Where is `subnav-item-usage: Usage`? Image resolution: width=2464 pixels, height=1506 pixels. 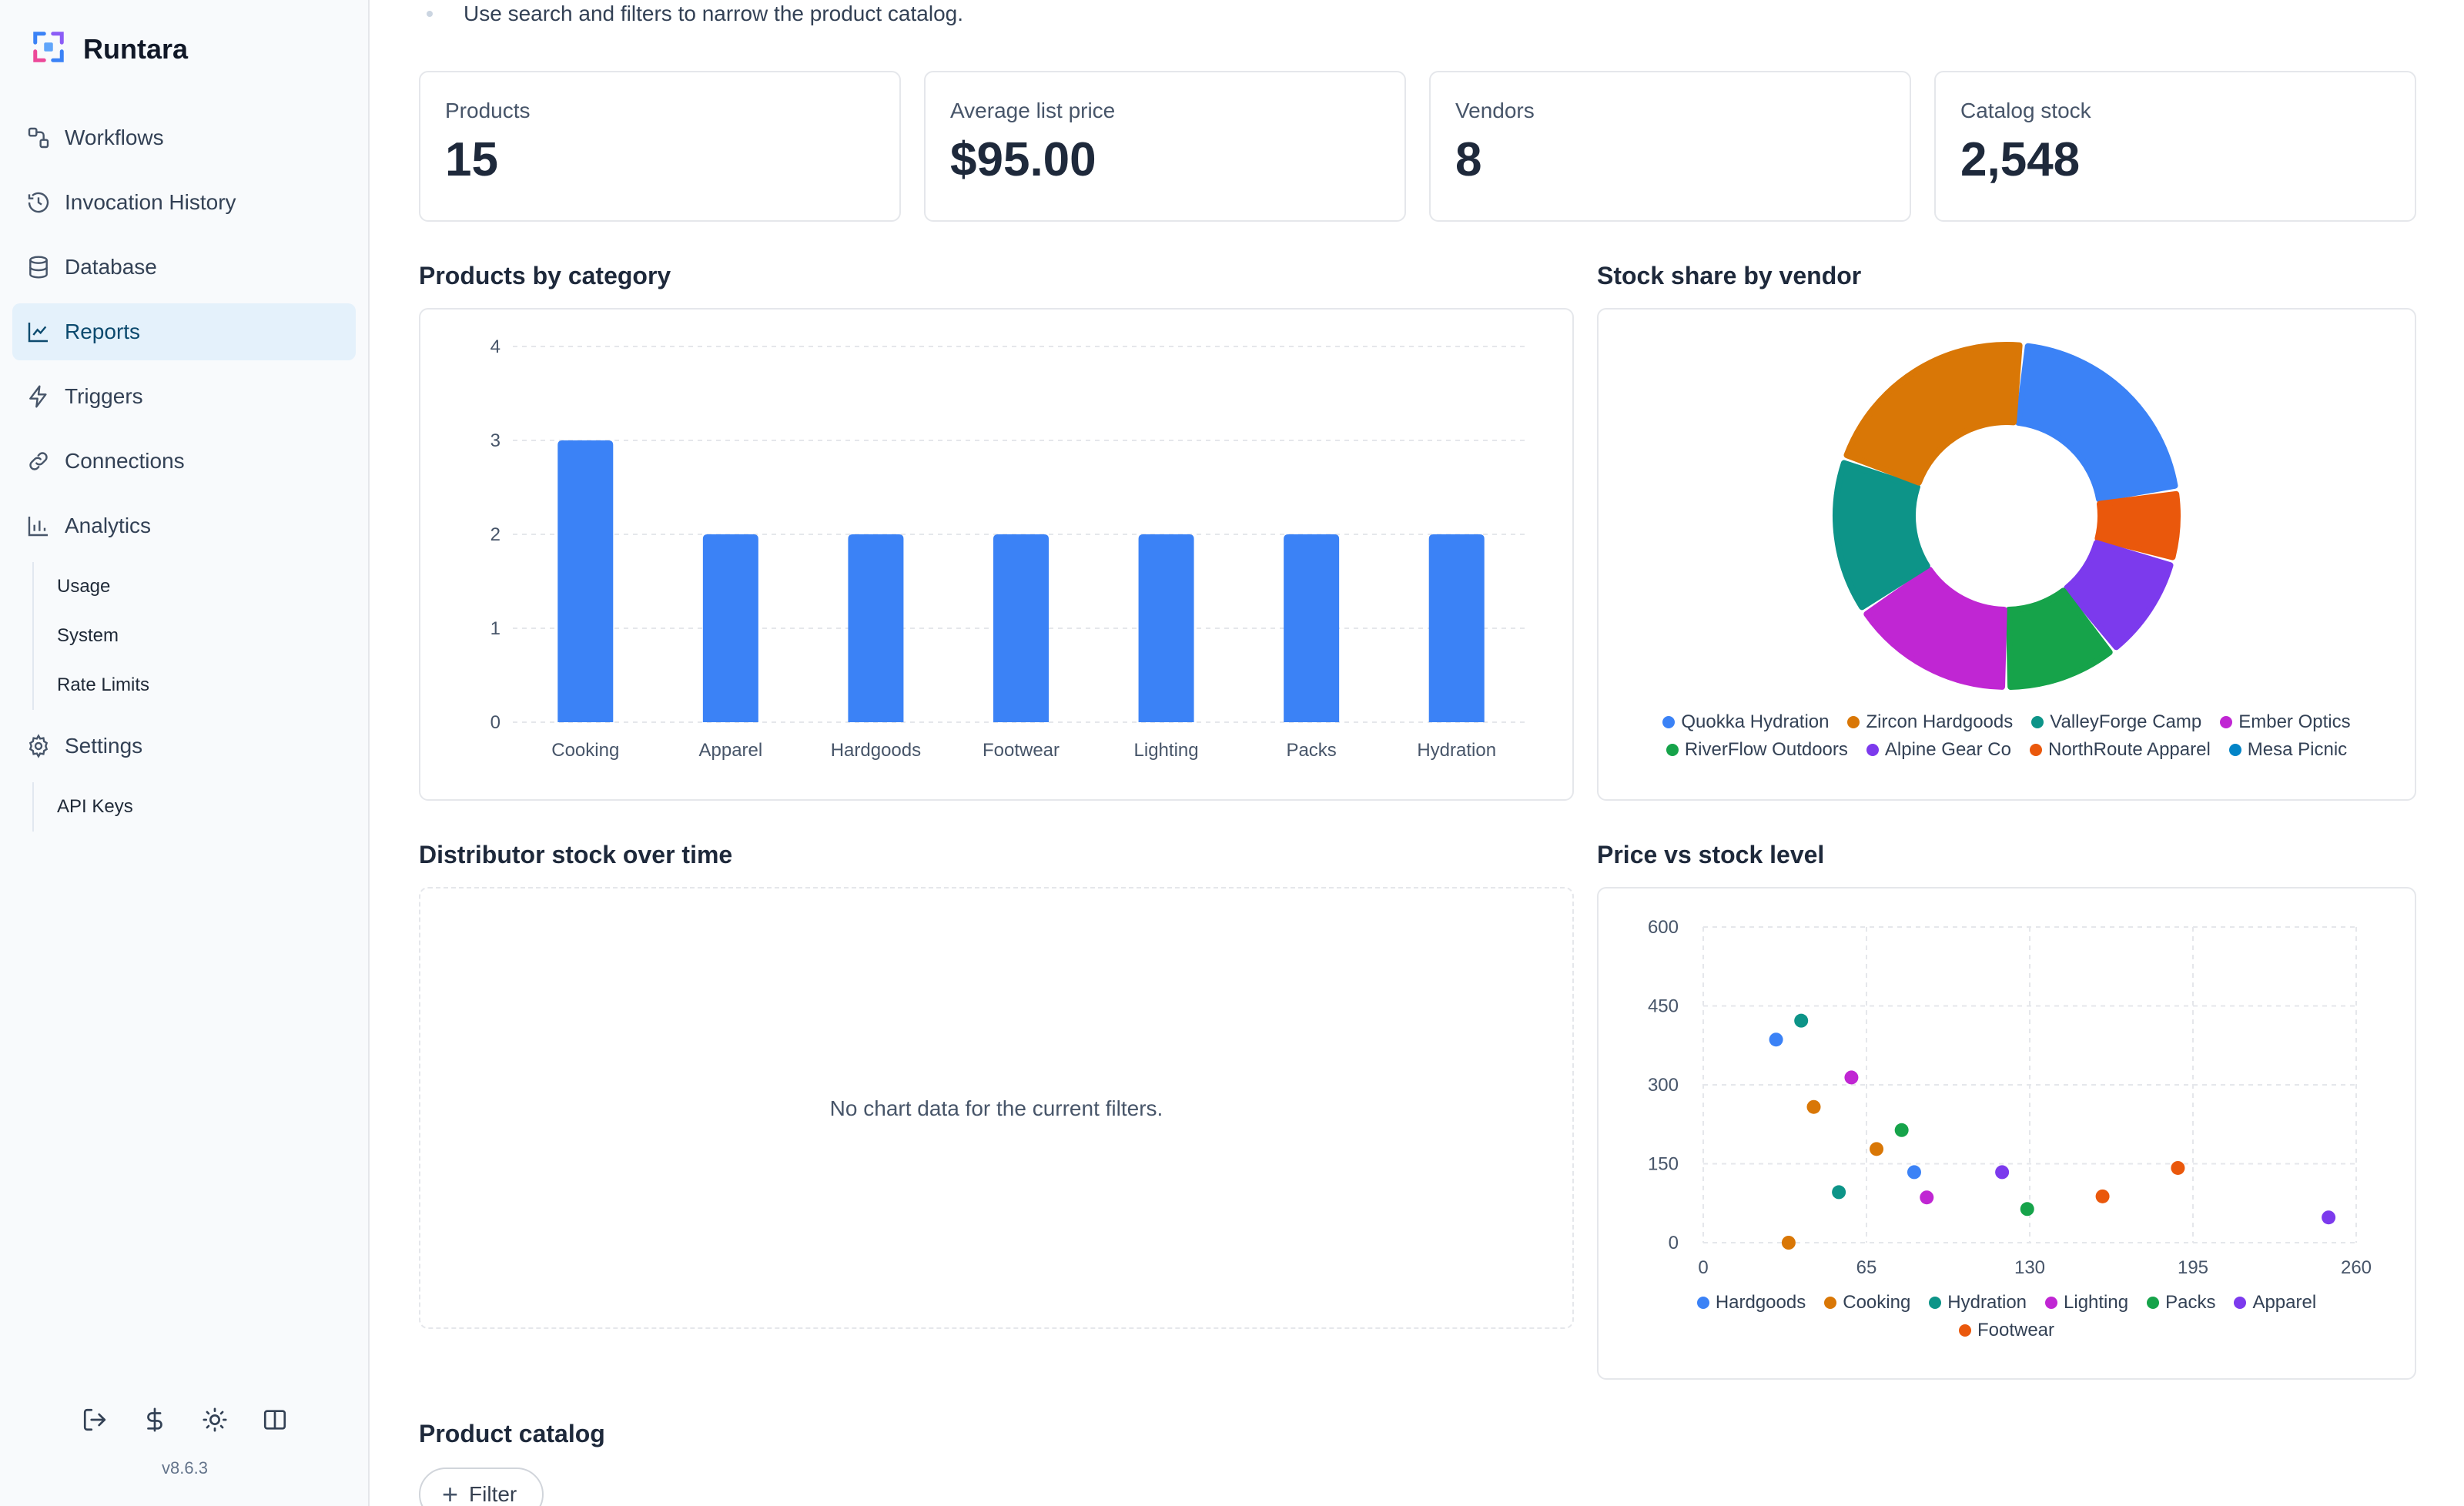 subnav-item-usage: Usage is located at coordinates (84, 586).